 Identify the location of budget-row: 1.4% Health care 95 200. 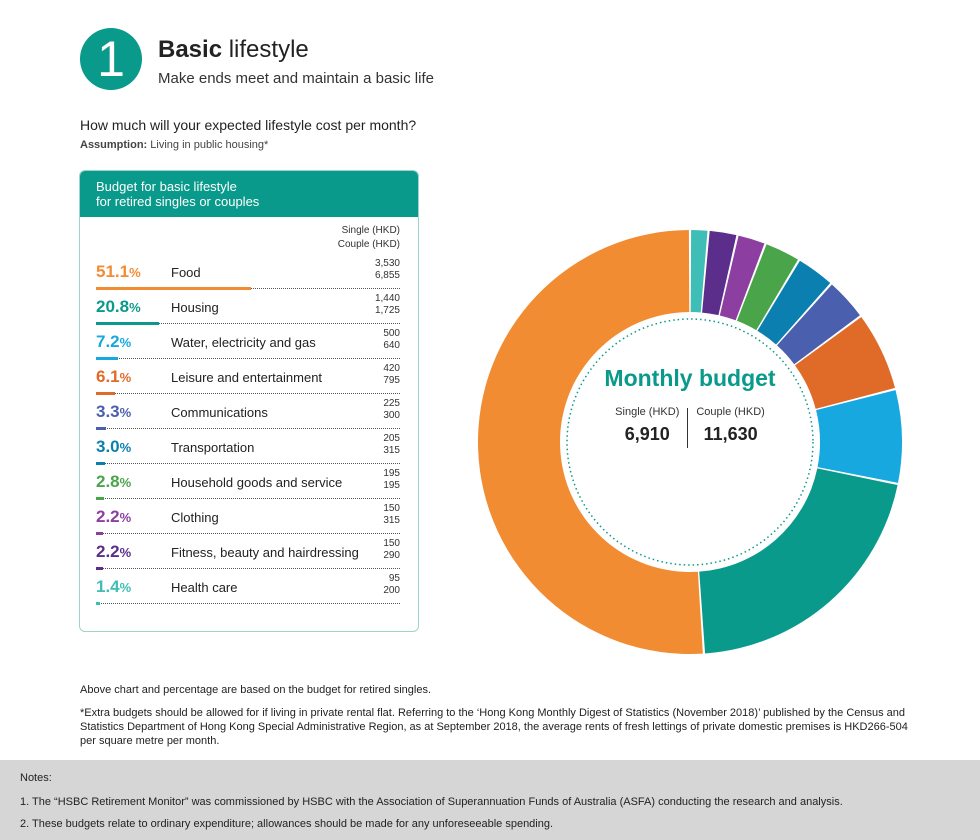
(248, 588).